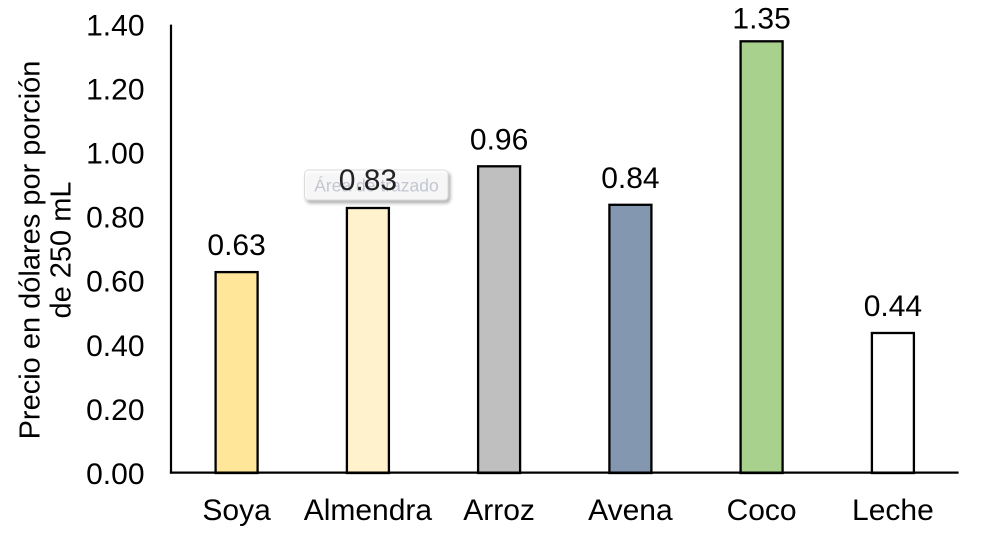 This screenshot has height=539, width=1000. I want to click on svg-text: 1.00, so click(115, 154).